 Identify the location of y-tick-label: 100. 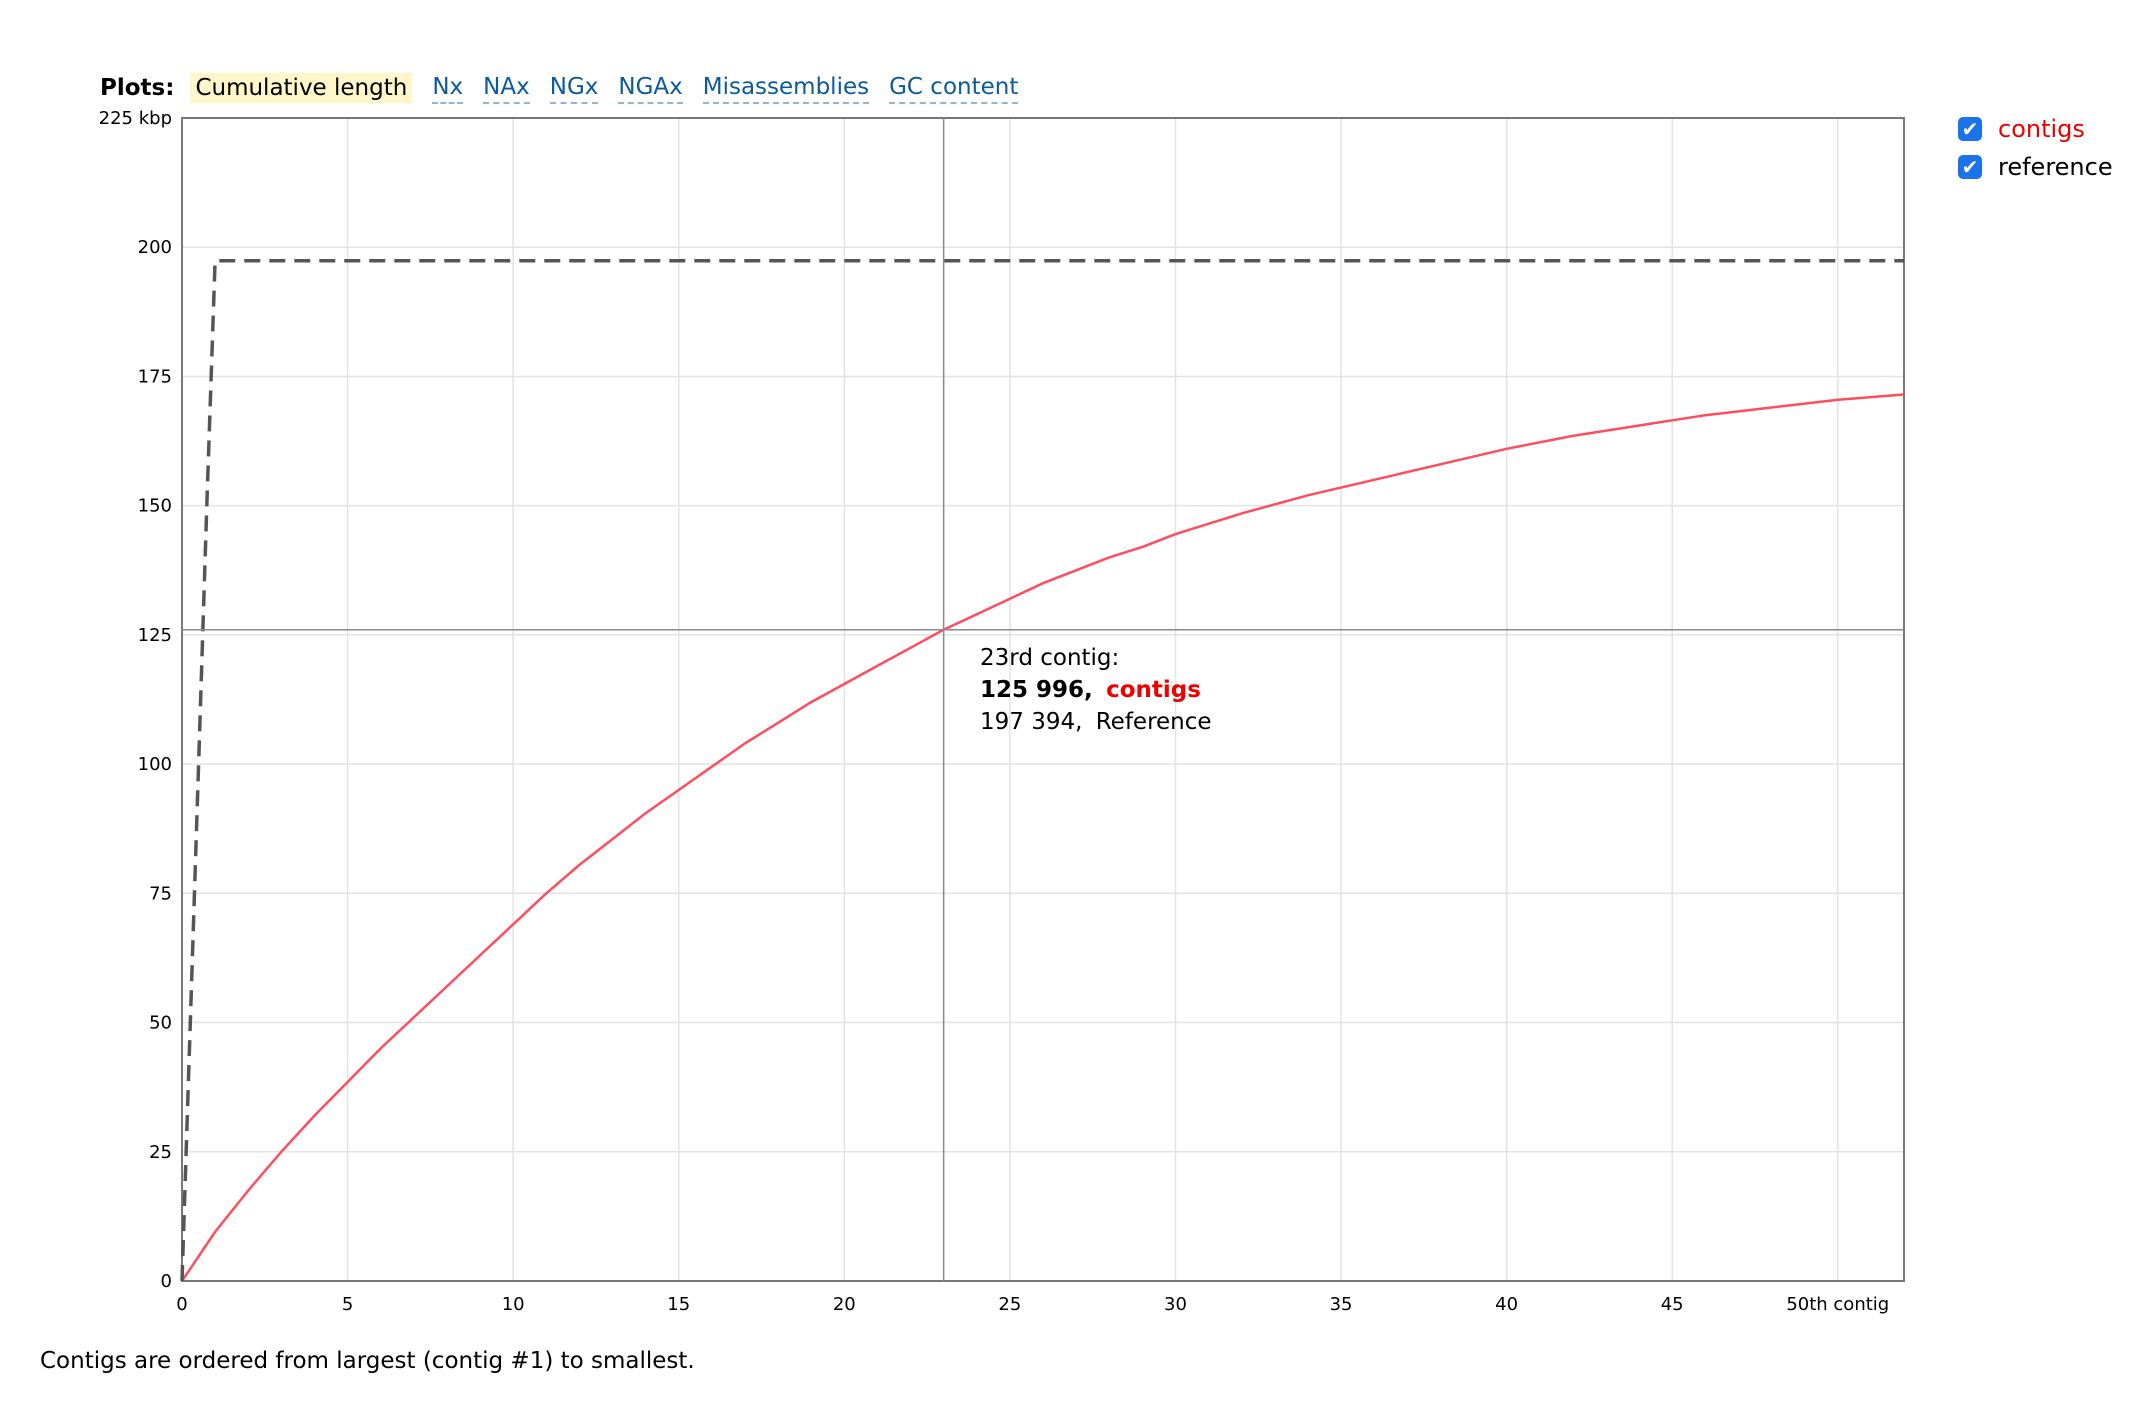
(155, 764).